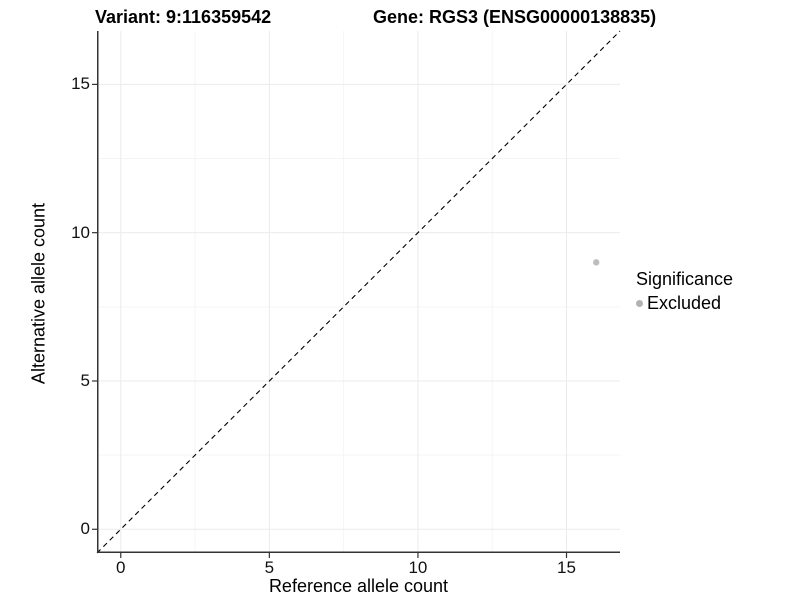 This screenshot has width=800, height=600. I want to click on y-axis-tick-label: 10, so click(80, 232).